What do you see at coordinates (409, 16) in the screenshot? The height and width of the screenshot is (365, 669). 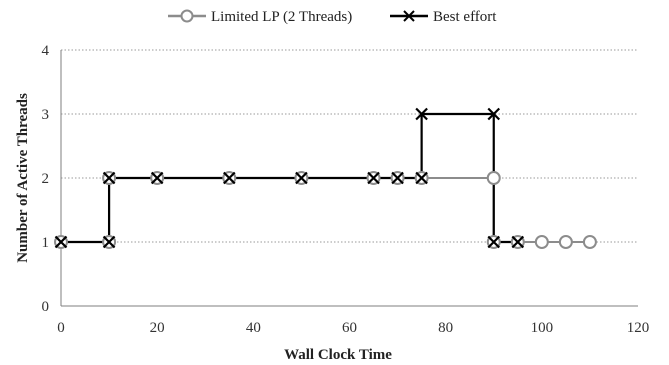 I see `legend-marker-x-icon` at bounding box center [409, 16].